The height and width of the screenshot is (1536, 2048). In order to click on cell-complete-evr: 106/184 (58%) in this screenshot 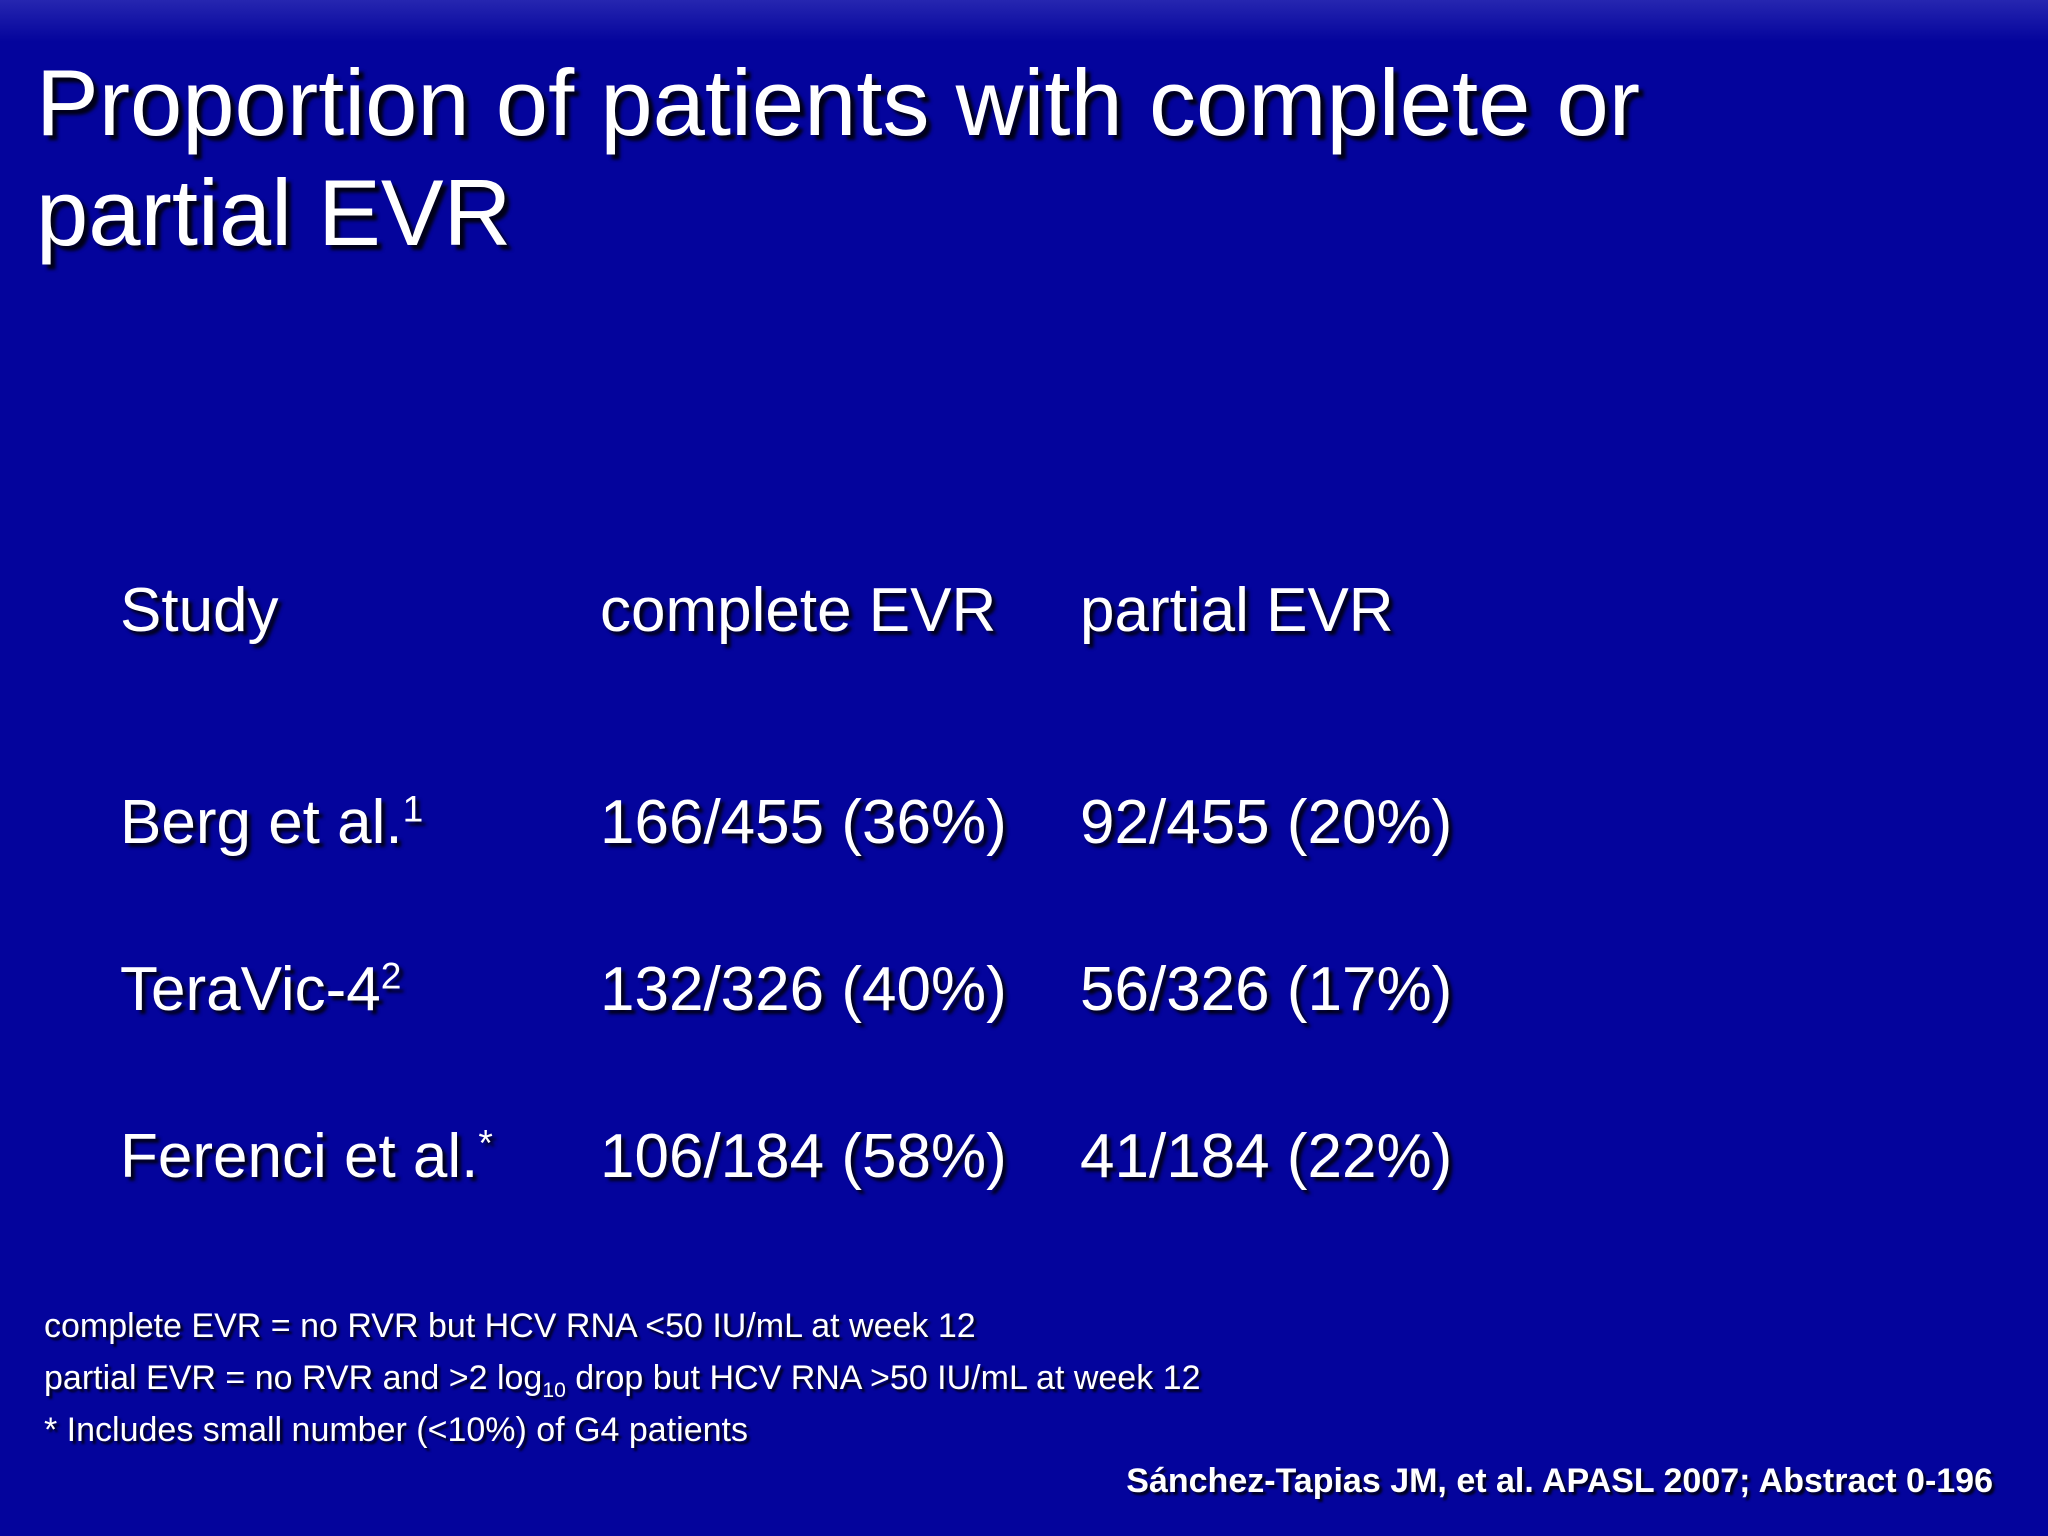, I will do `click(803, 1156)`.